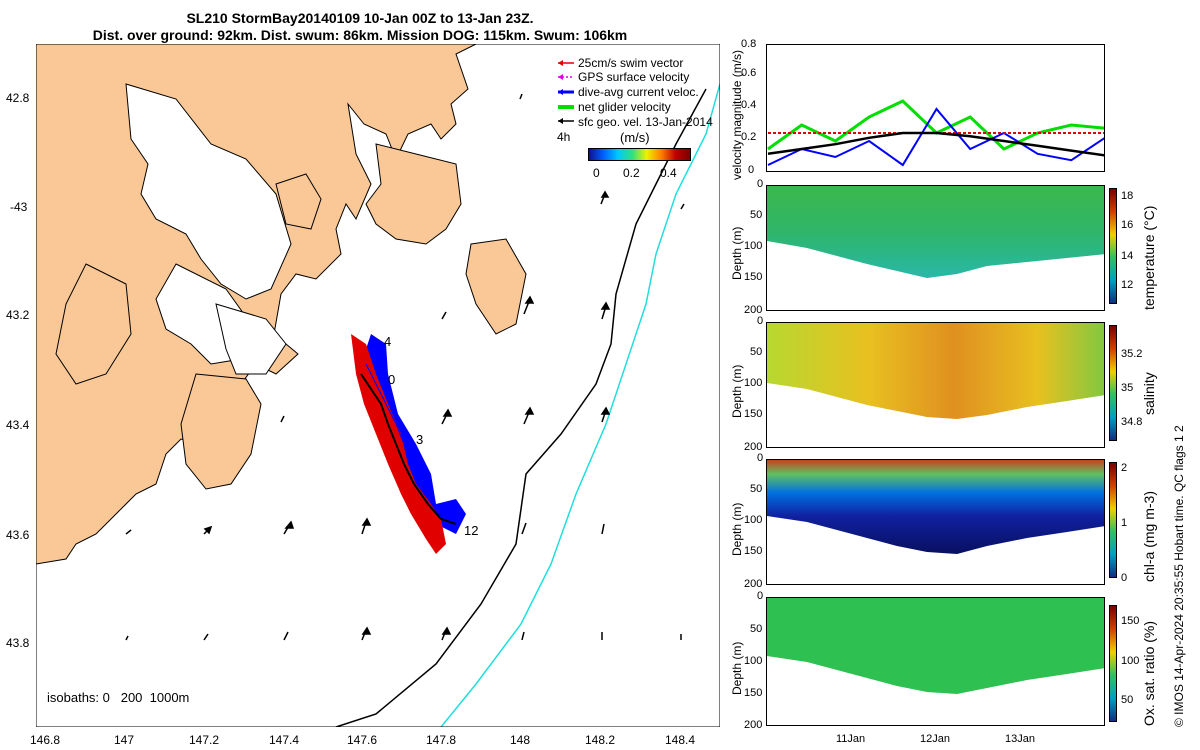 This screenshot has width=1200, height=750. I want to click on glider-track, so click(408, 449).